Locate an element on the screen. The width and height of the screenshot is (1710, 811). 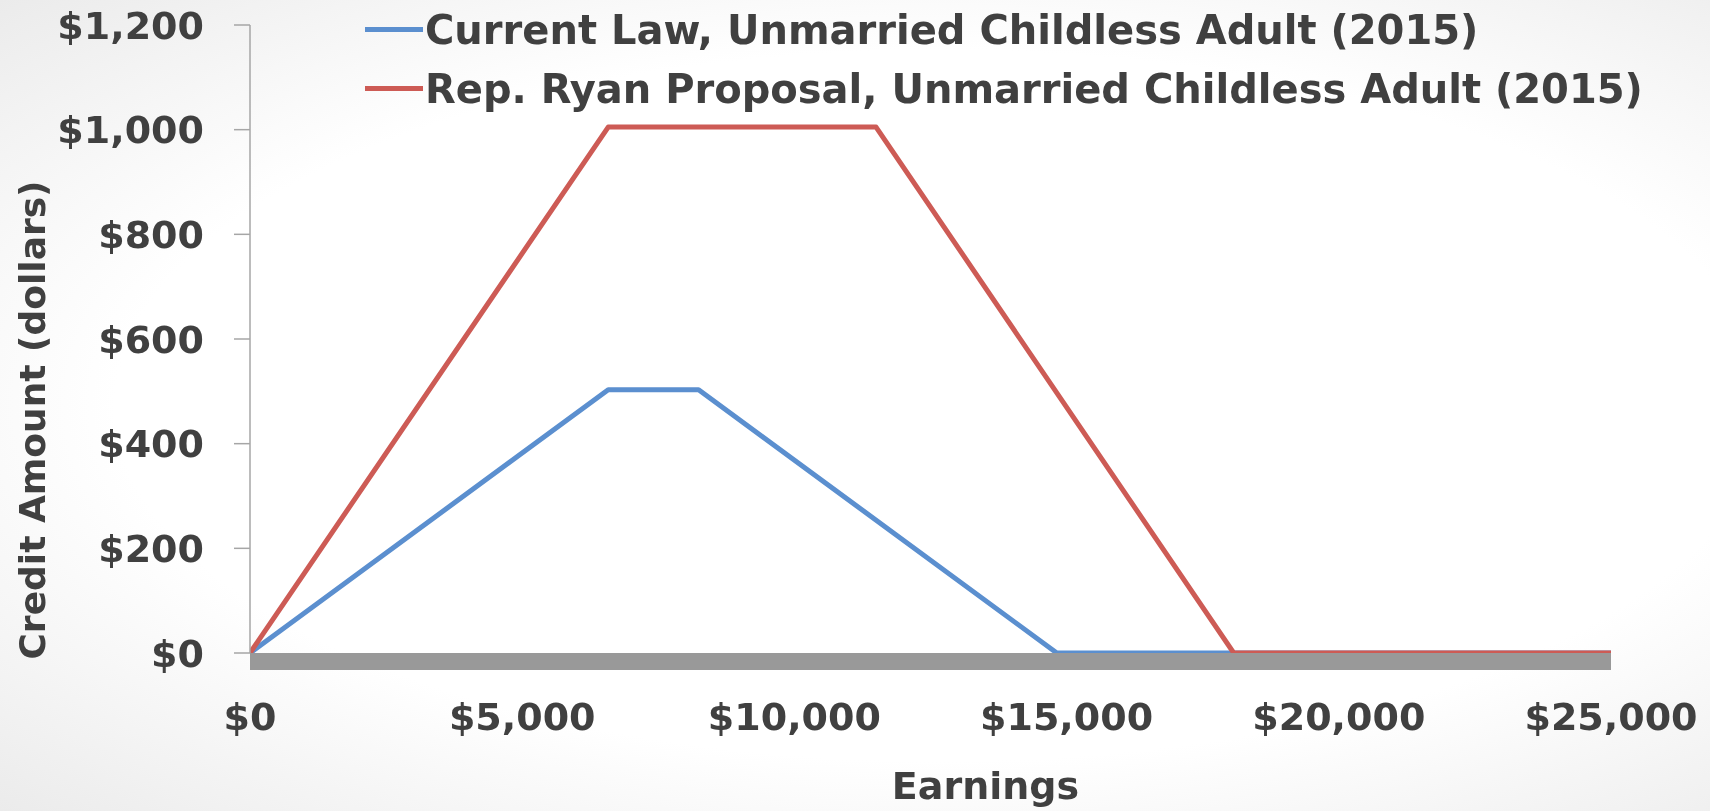
y-tick-label: $0 is located at coordinates (177, 653).